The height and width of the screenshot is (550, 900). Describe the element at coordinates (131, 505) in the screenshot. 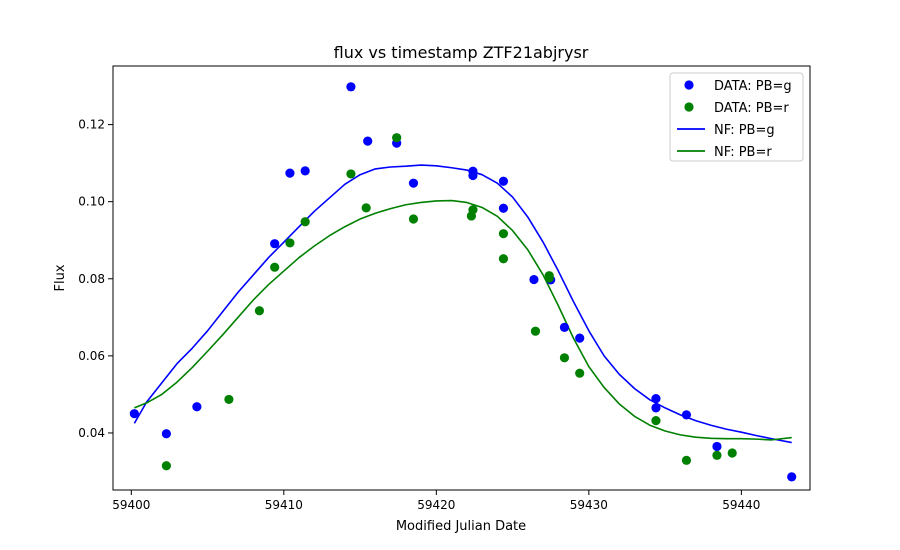

I see `x-tick-label: 59400` at that location.